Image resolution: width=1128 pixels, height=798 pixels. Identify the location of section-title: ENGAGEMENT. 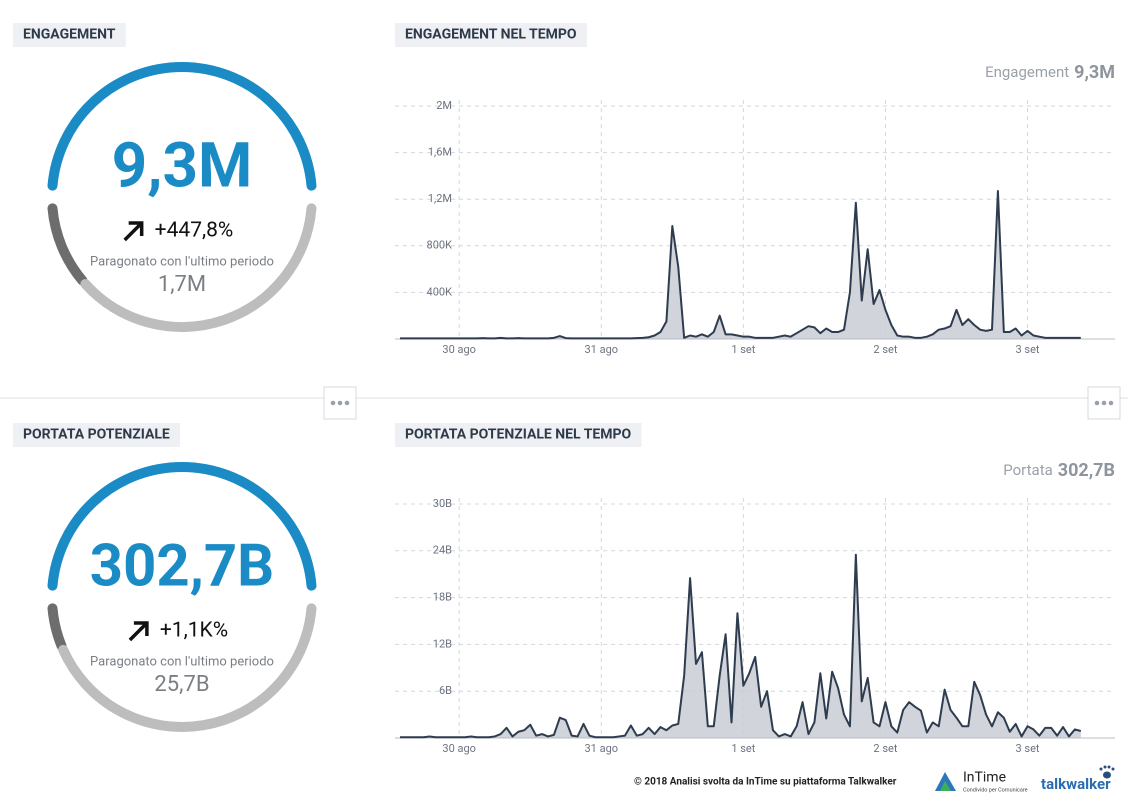
(69, 35).